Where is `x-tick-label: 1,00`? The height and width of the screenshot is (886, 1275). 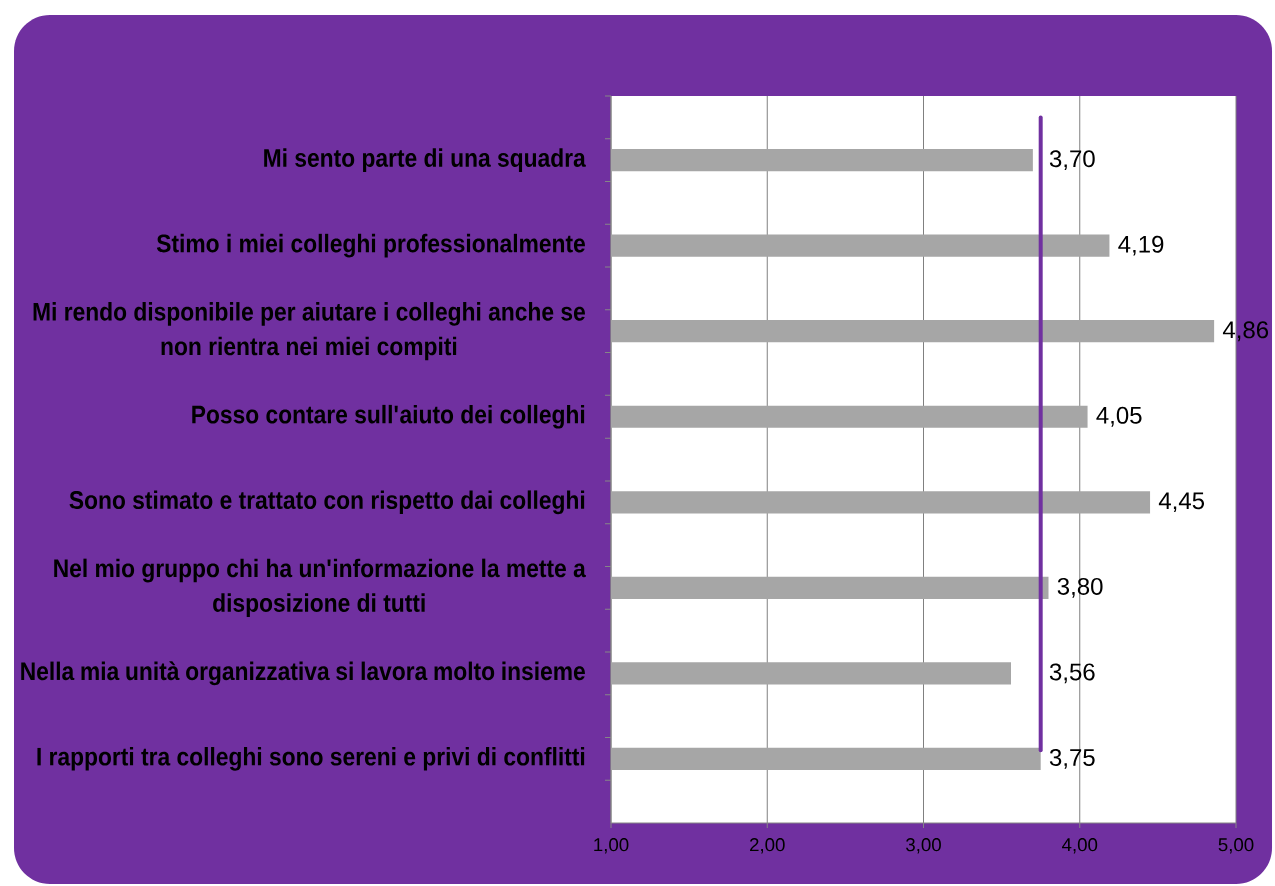 x-tick-label: 1,00 is located at coordinates (611, 846).